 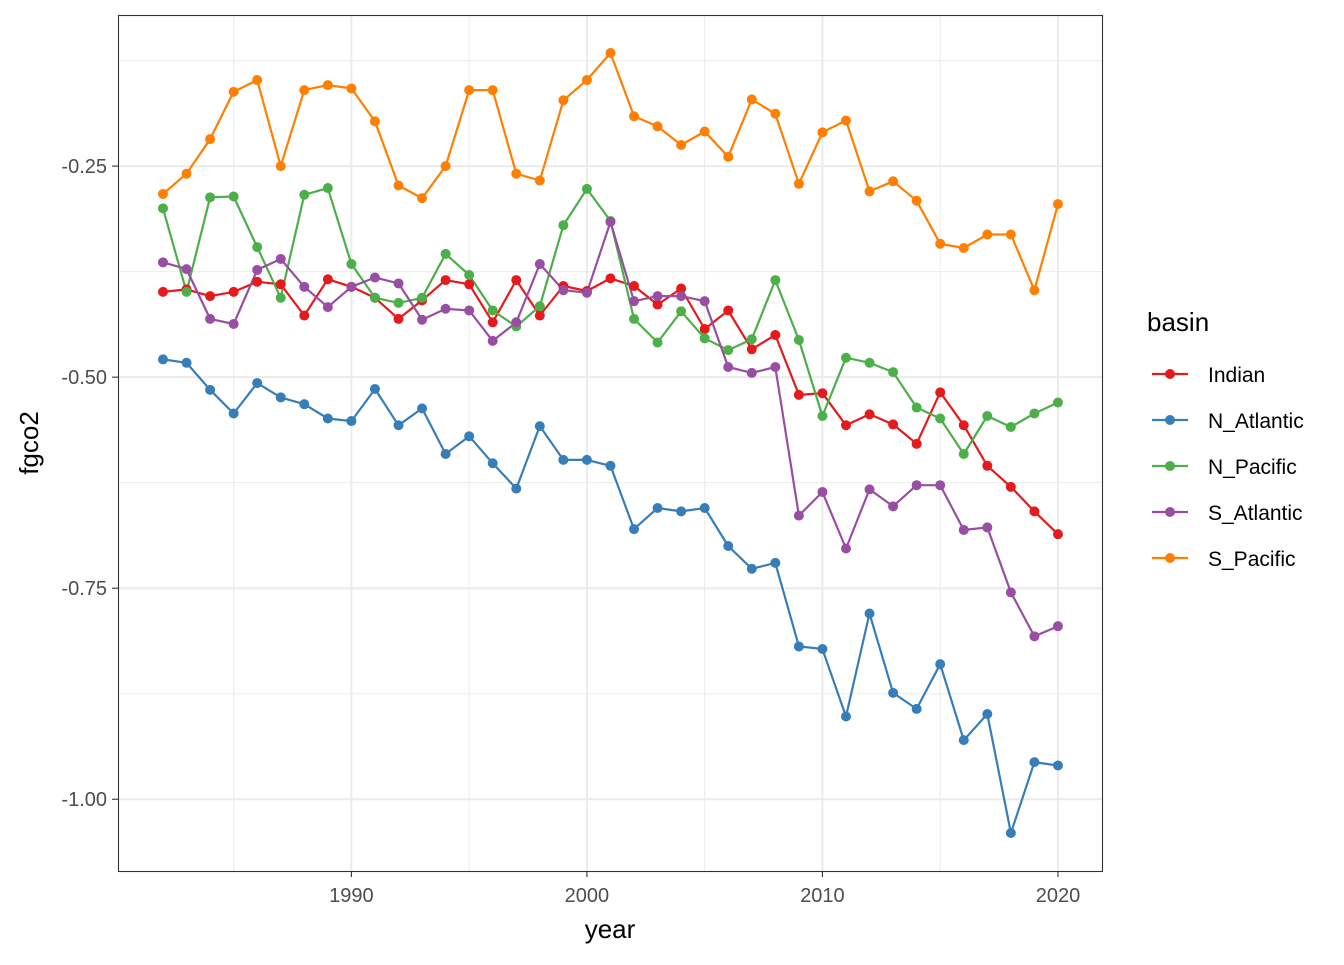 What do you see at coordinates (84, 167) in the screenshot?
I see `y-tick-label: -0.25` at bounding box center [84, 167].